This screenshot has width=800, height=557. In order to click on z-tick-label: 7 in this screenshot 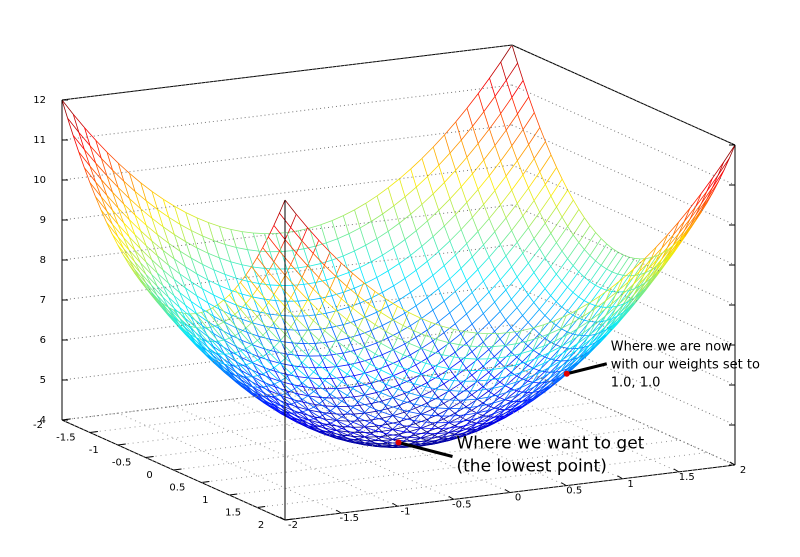, I will do `click(43, 300)`.